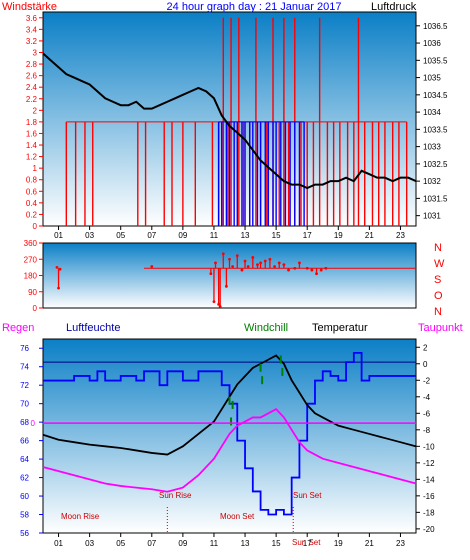  I want to click on left-tick-label: 2, so click(35, 110).